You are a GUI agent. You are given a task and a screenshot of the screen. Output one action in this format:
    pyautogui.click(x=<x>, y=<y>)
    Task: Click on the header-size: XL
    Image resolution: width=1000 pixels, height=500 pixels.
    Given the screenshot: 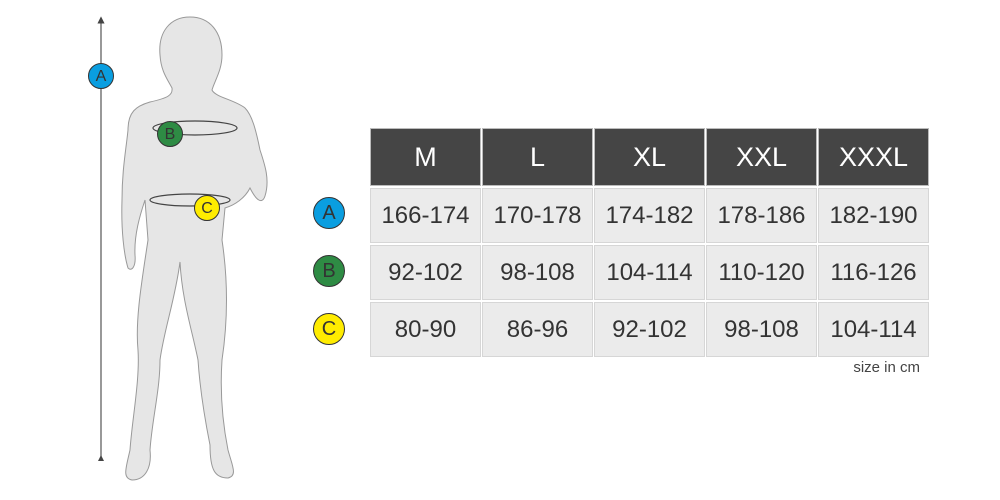 What is the action you would take?
    pyautogui.click(x=649, y=157)
    